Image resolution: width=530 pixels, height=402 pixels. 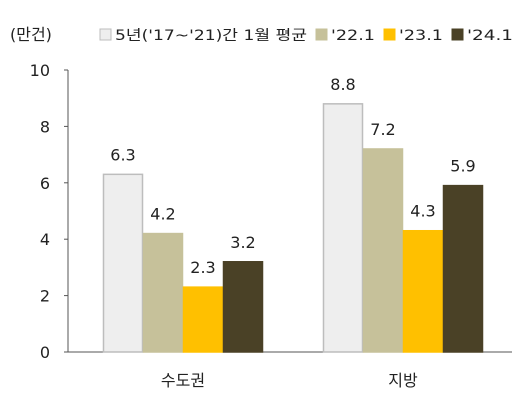 What do you see at coordinates (462, 166) in the screenshot?
I see `bar-value-label: 5.9` at bounding box center [462, 166].